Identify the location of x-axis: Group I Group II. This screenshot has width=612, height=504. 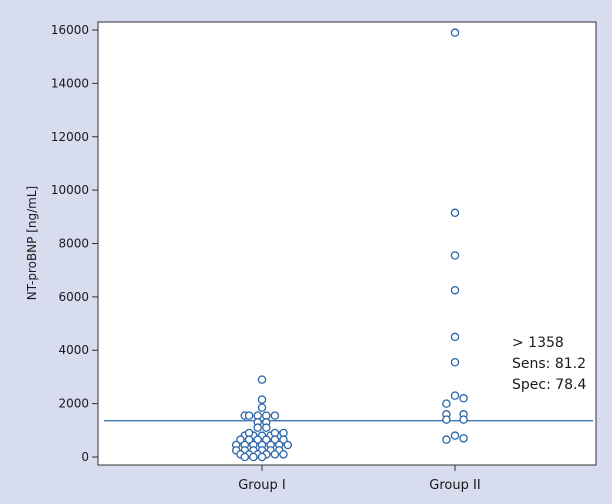
(359, 479).